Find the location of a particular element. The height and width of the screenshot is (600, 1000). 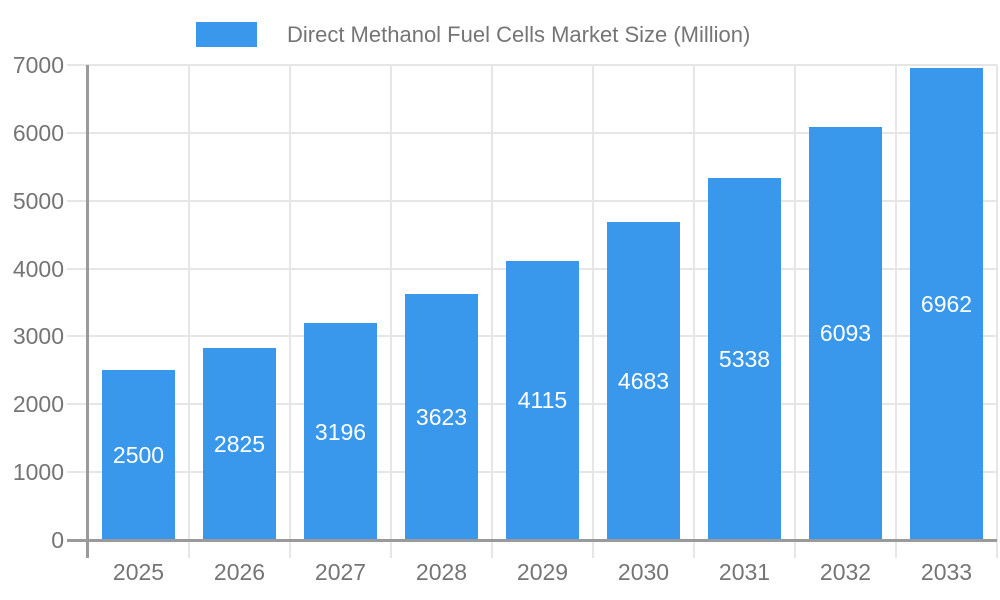

bar-2031 is located at coordinates (744, 358).